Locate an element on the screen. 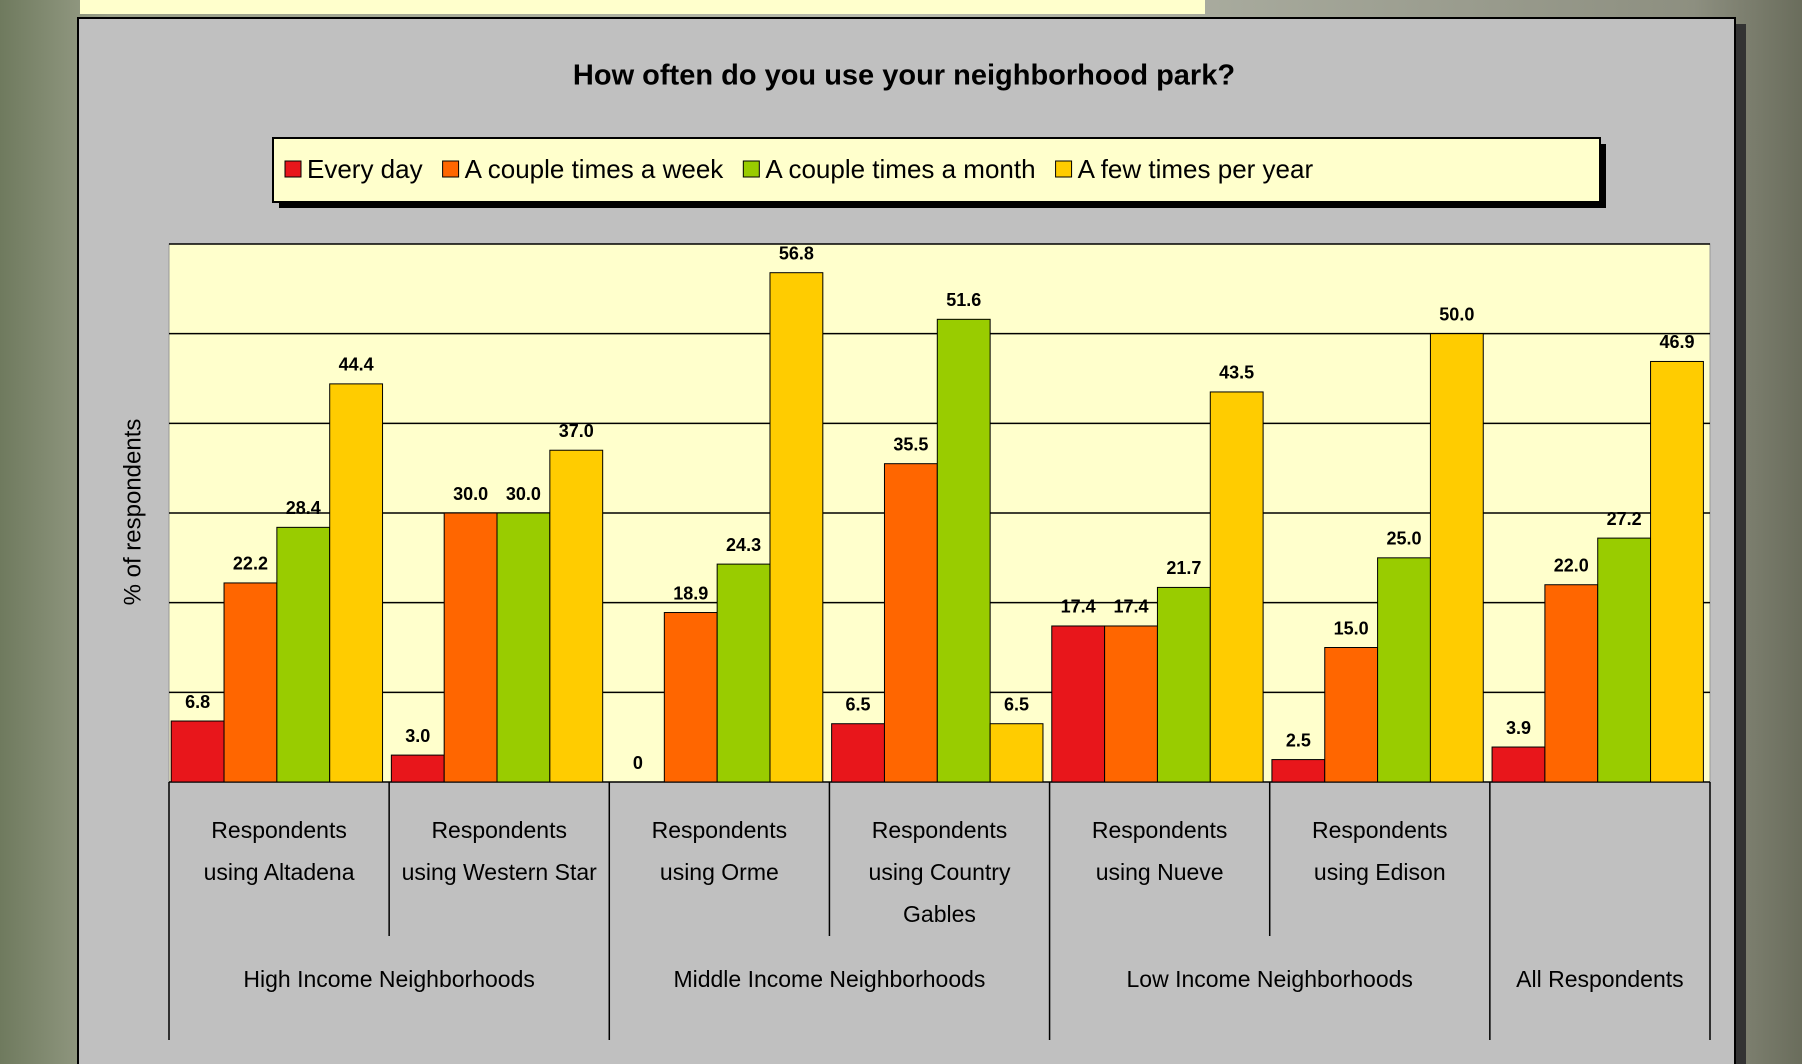  data-label: 18.9 is located at coordinates (690, 593).